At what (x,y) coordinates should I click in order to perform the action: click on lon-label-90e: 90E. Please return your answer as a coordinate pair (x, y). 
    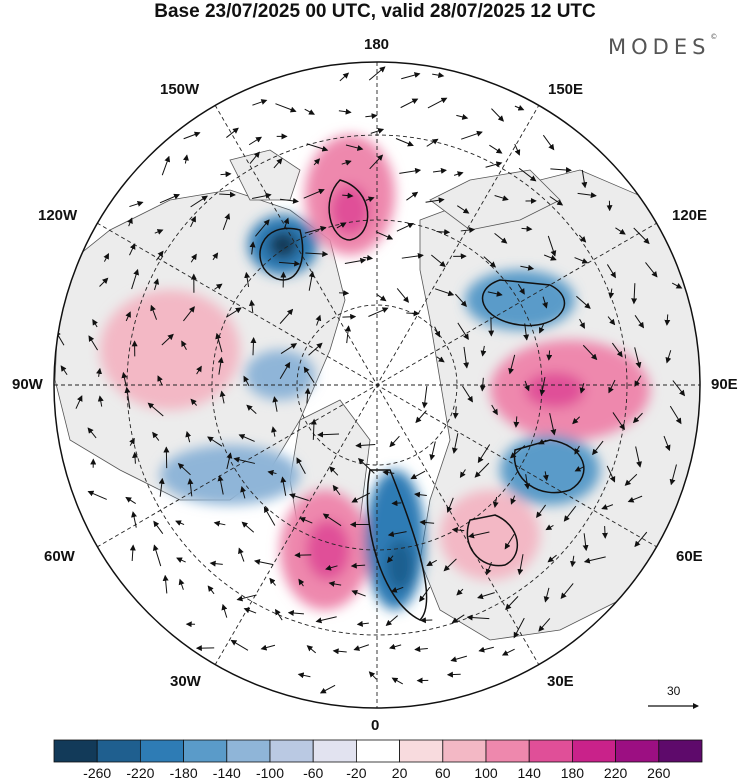
    Looking at the image, I should click on (724, 384).